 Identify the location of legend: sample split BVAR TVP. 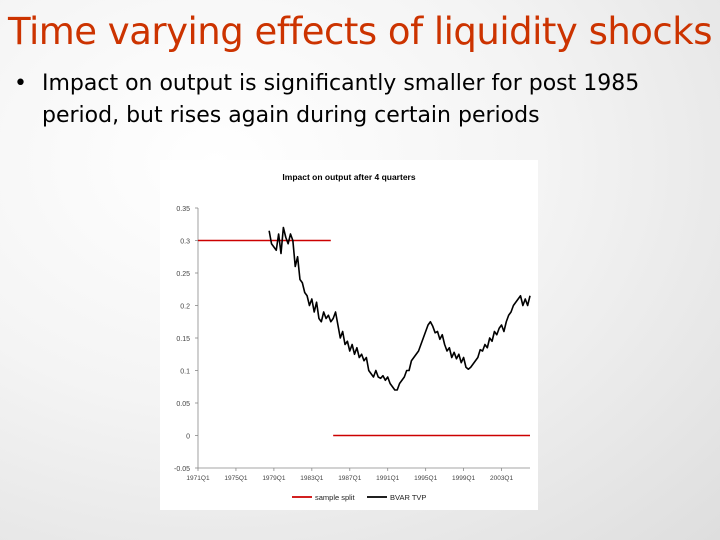
(359, 497).